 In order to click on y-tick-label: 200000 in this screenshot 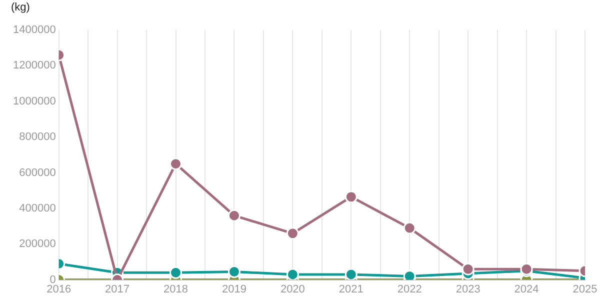, I will do `click(37, 244)`.